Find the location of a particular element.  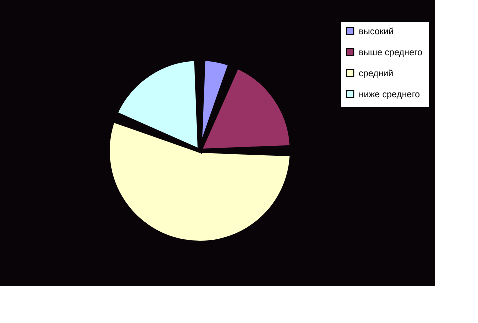

legend-label: высокий is located at coordinates (376, 31).